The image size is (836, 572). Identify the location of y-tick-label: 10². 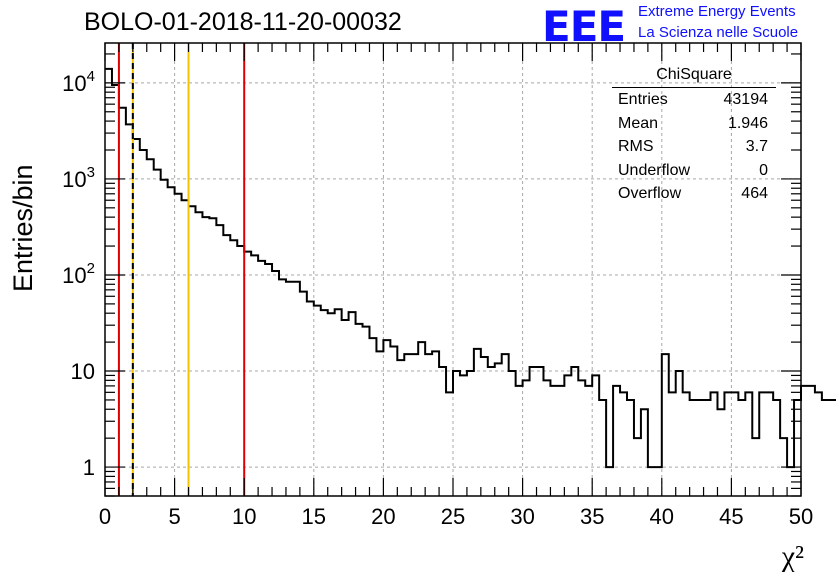
(78, 274).